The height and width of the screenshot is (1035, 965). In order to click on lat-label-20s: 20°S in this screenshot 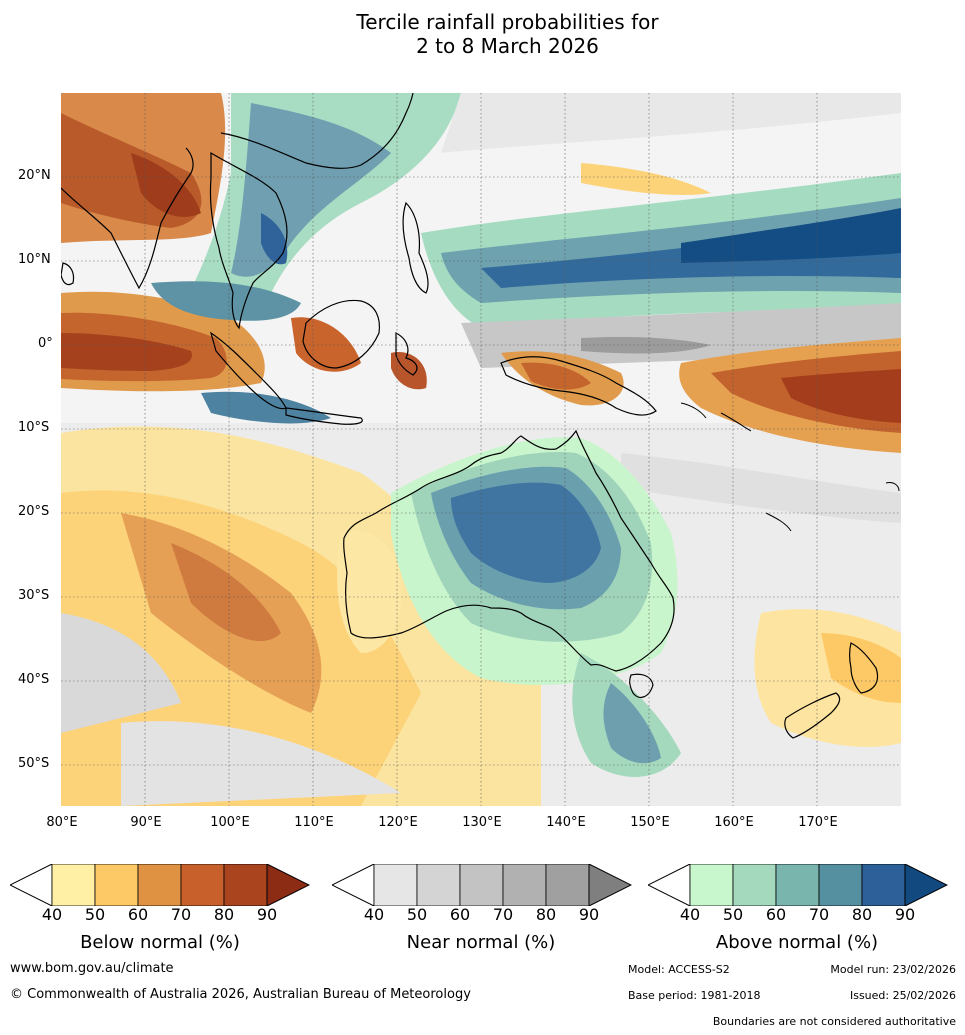, I will do `click(34, 511)`.